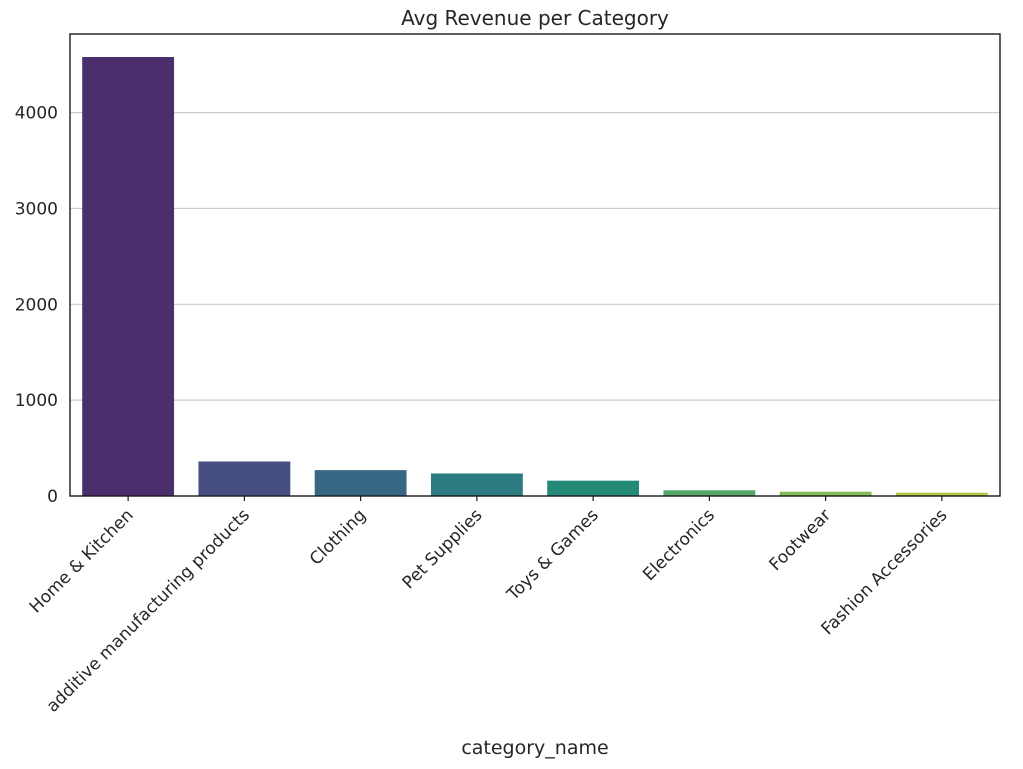  What do you see at coordinates (534, 748) in the screenshot?
I see `x-axis-label: category_name` at bounding box center [534, 748].